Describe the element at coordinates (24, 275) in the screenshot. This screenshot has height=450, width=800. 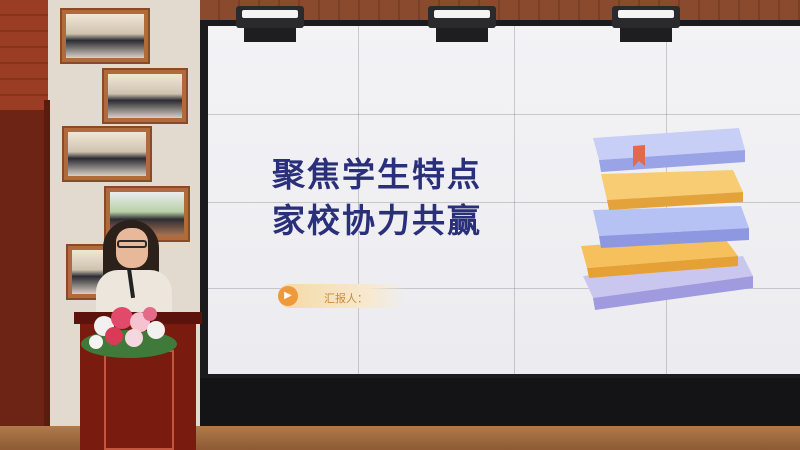
I see `door` at that location.